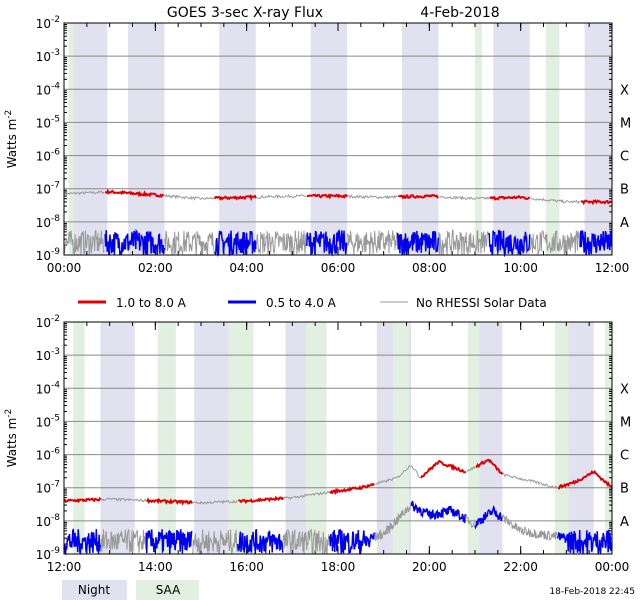  Describe the element at coordinates (592, 592) in the screenshot. I see `generation-timestamp: 18-Feb-2018 22:45` at that location.